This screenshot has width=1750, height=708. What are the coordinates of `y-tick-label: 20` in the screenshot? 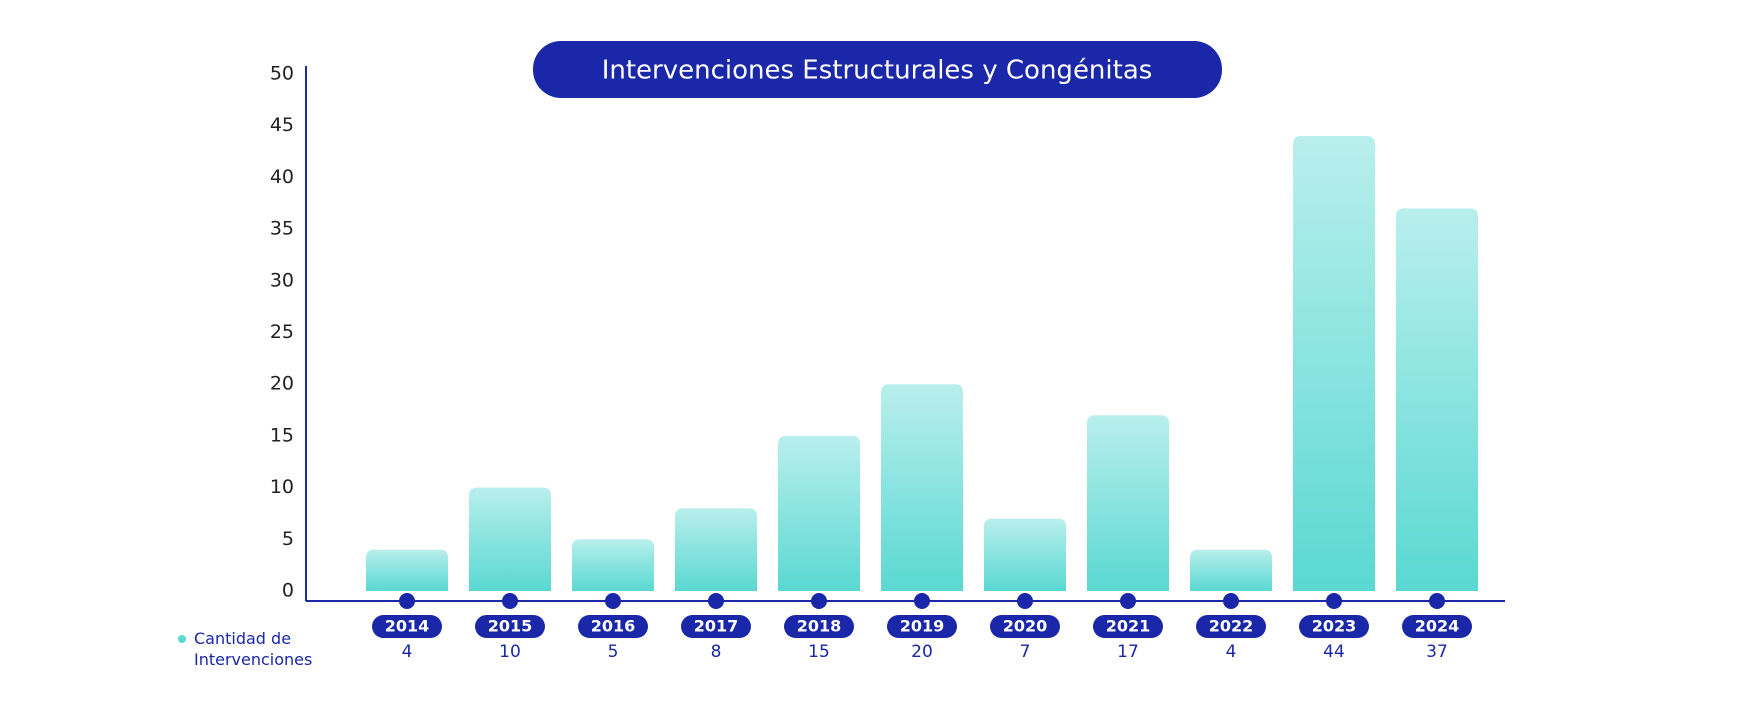 It's located at (282, 384).